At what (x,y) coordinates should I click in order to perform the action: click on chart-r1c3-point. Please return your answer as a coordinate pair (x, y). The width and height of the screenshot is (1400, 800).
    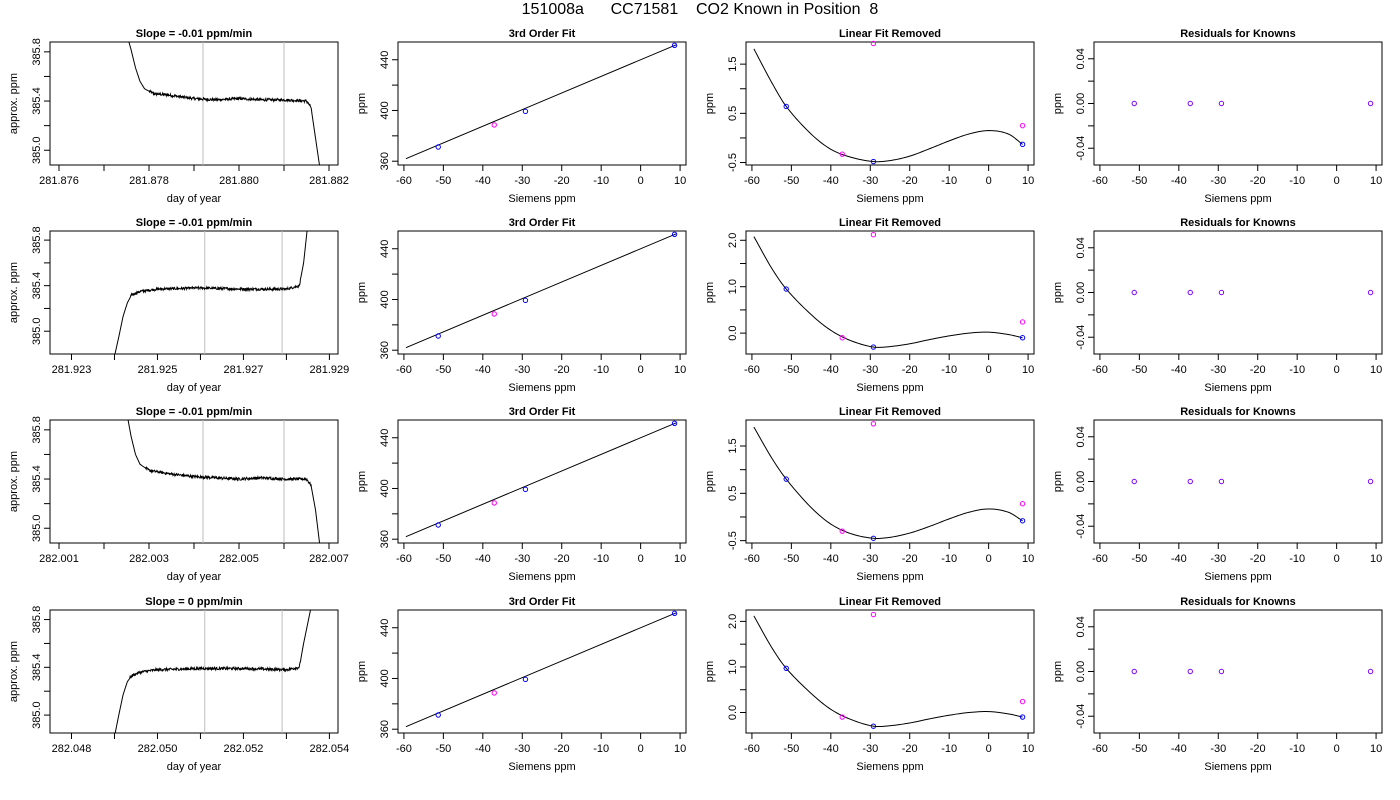
    Looking at the image, I should click on (1022, 125).